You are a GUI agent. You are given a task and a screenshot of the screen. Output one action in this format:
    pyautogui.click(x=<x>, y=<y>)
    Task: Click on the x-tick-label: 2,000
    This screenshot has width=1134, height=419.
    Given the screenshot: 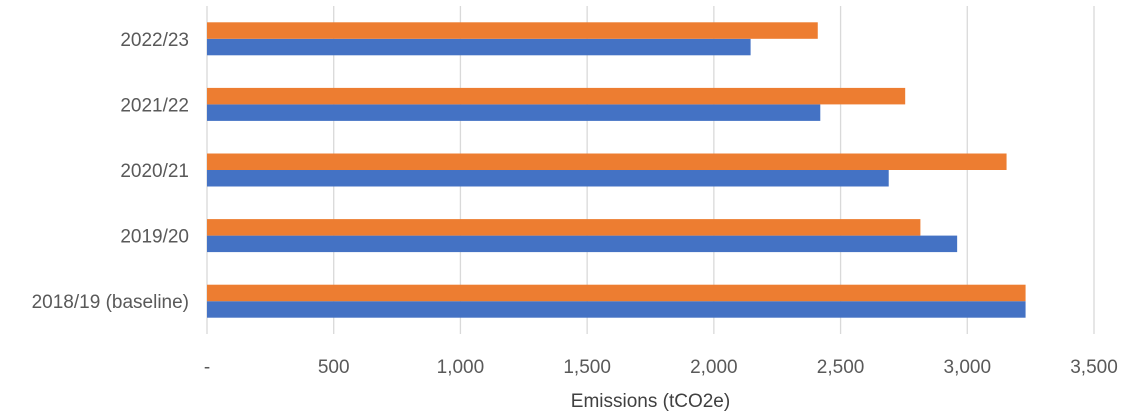 What is the action you would take?
    pyautogui.click(x=714, y=367)
    